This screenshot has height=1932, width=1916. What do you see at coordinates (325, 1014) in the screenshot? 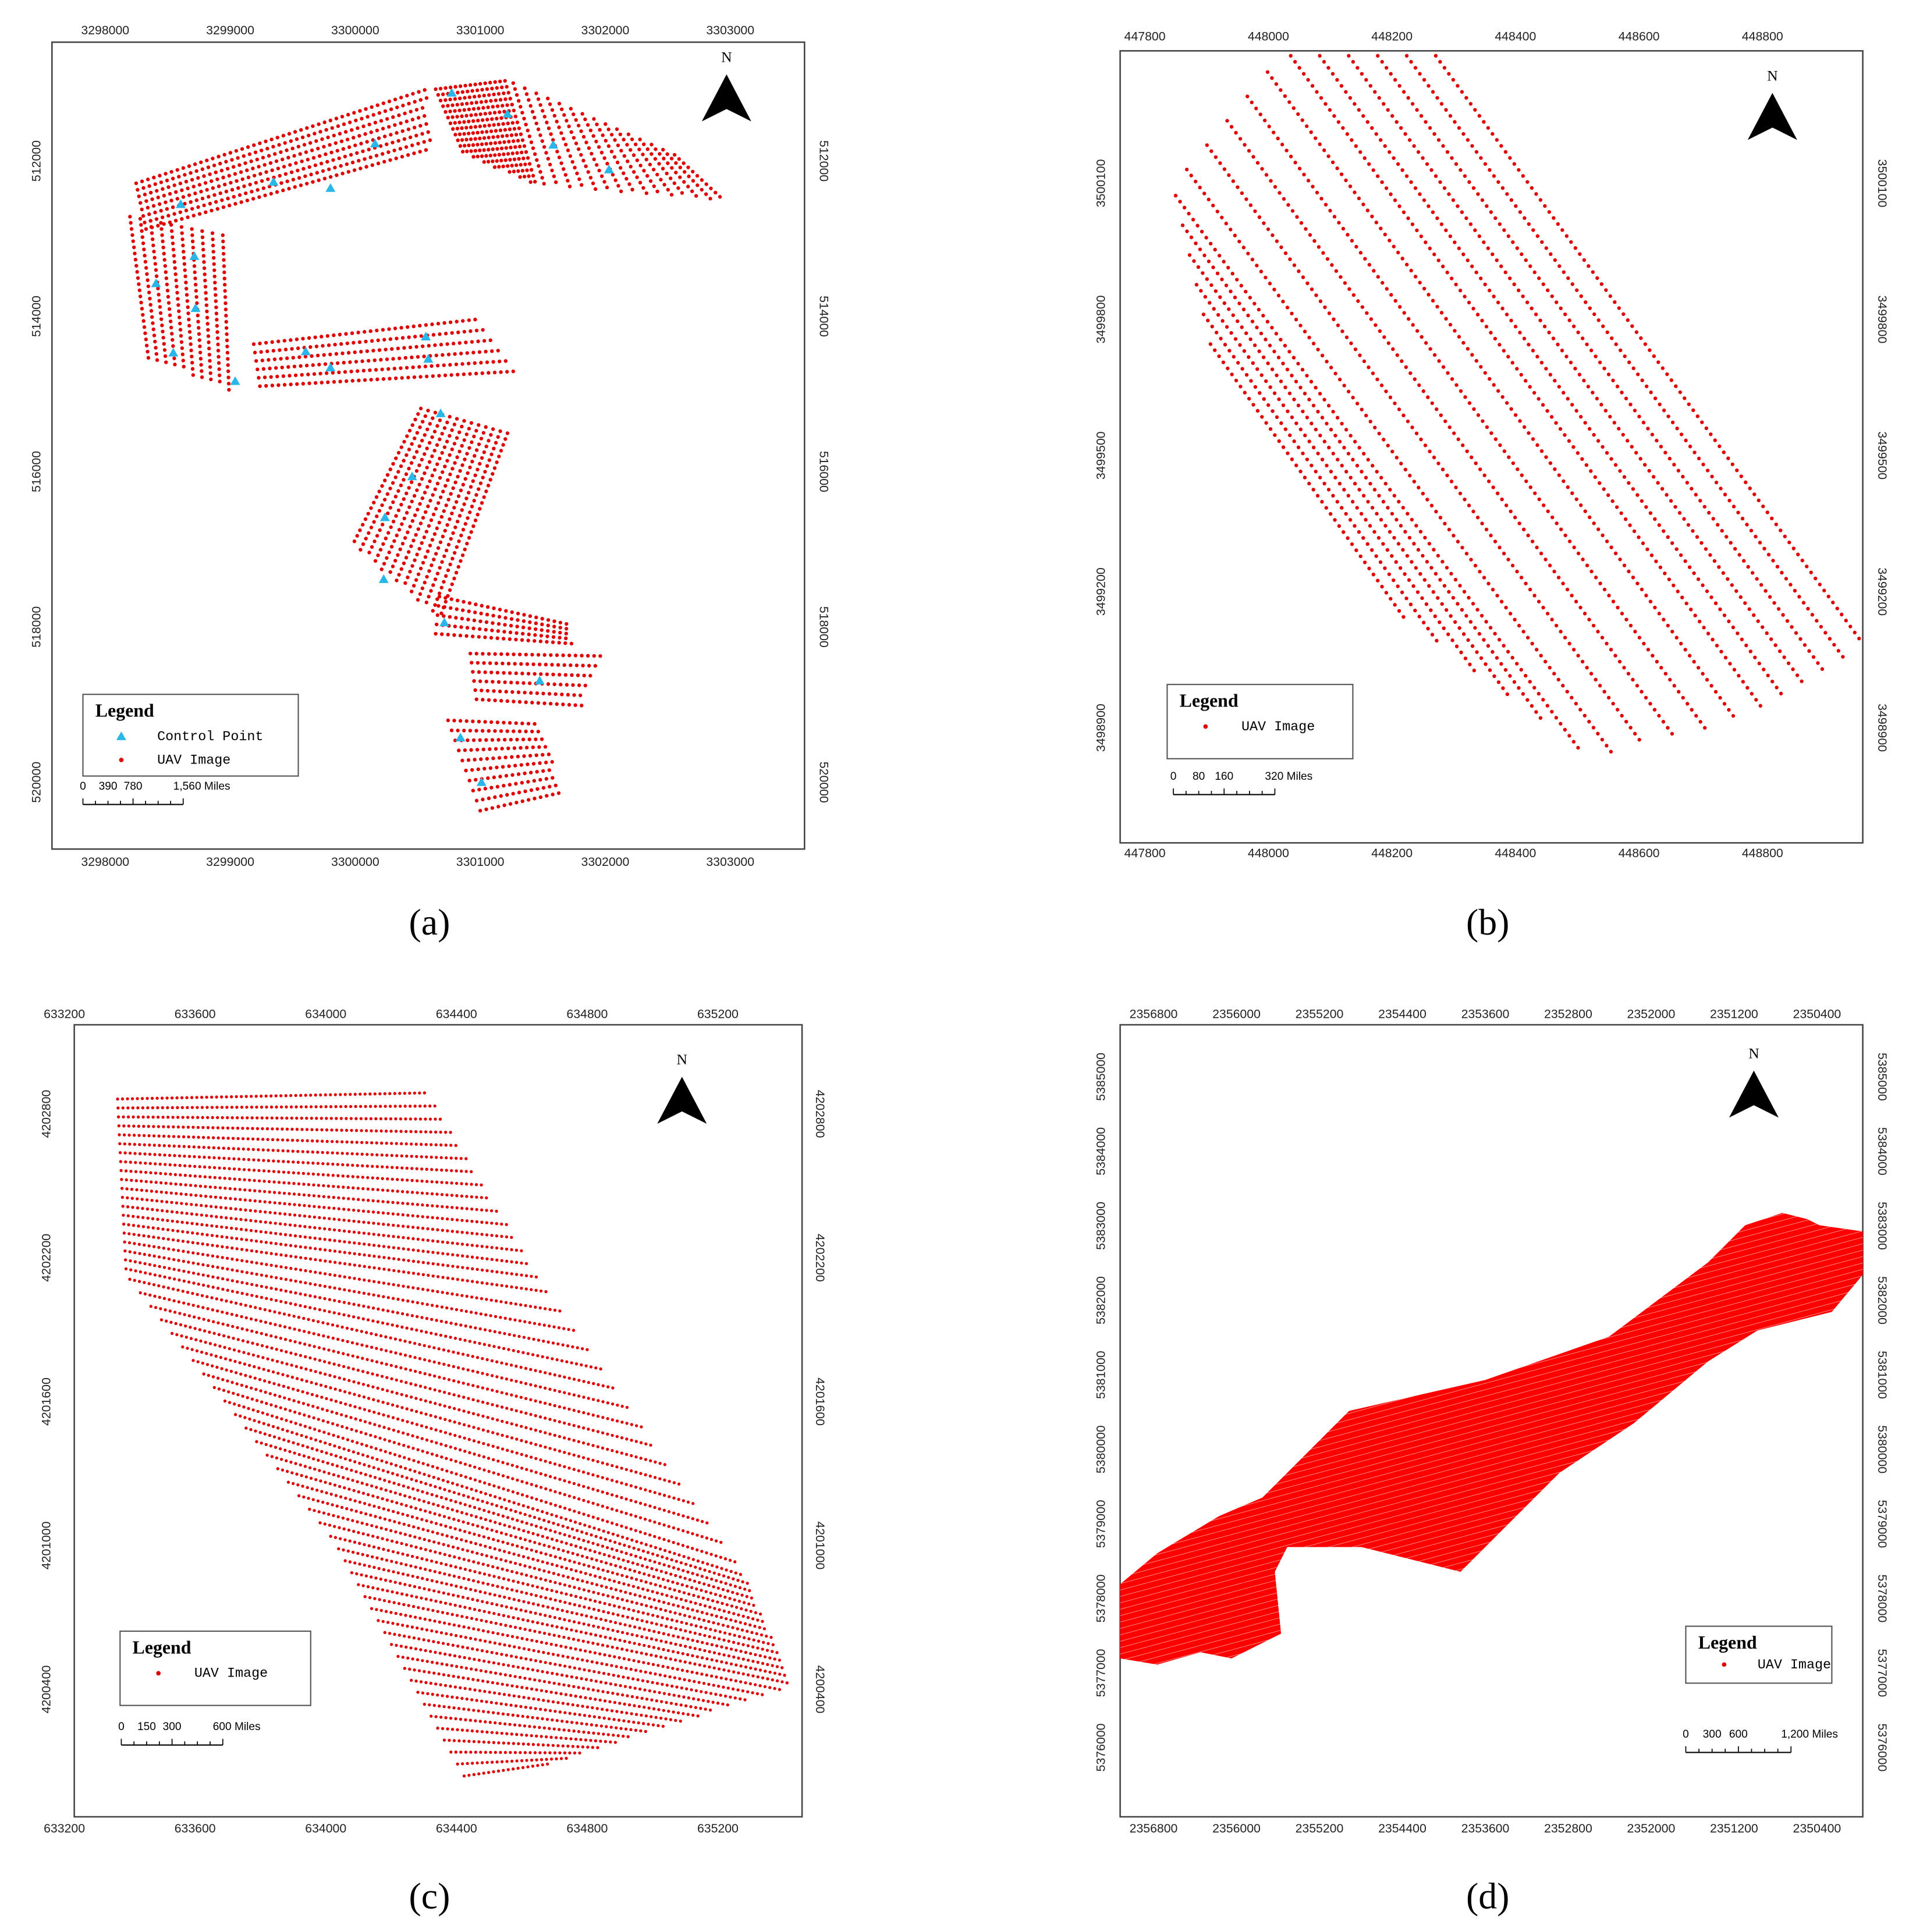
I see `x-tick-label: 634000` at bounding box center [325, 1014].